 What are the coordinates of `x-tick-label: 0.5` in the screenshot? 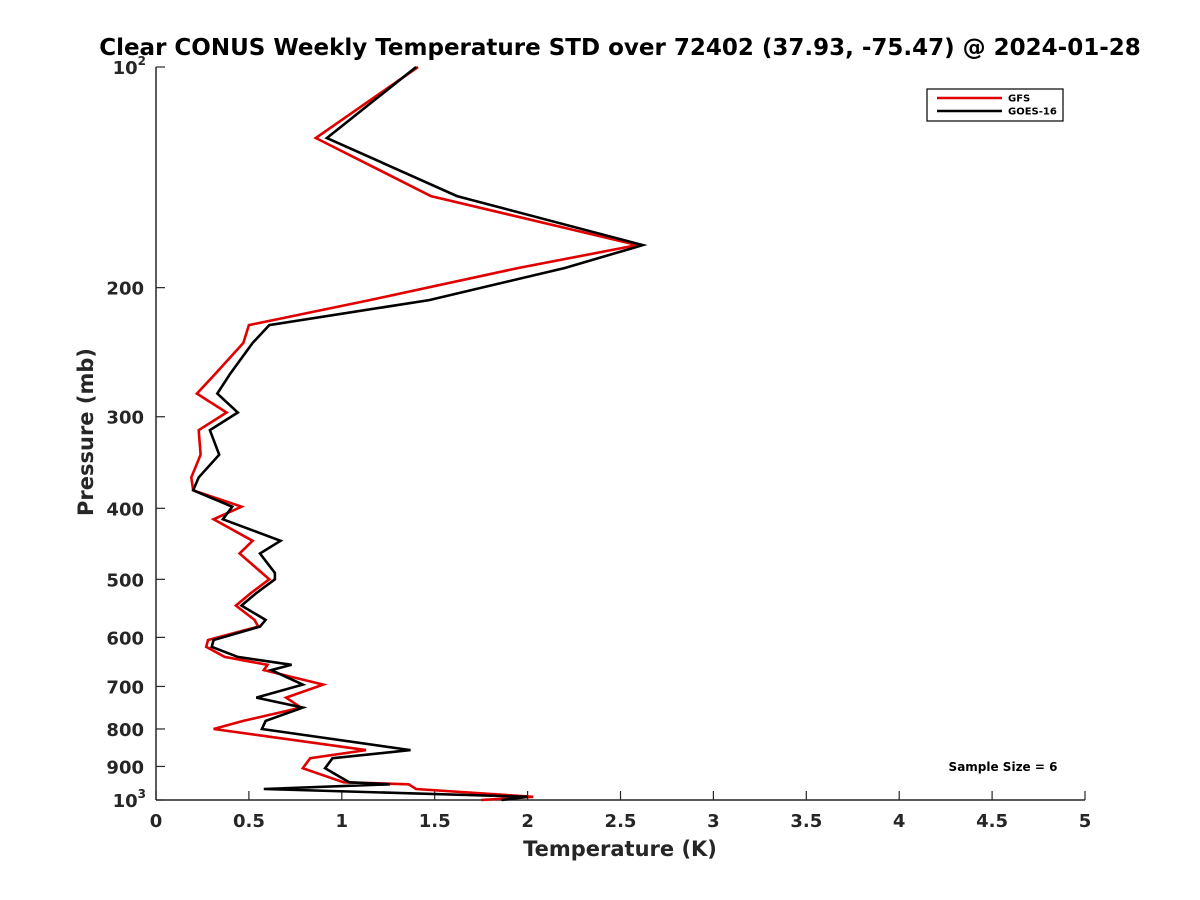 It's located at (249, 821).